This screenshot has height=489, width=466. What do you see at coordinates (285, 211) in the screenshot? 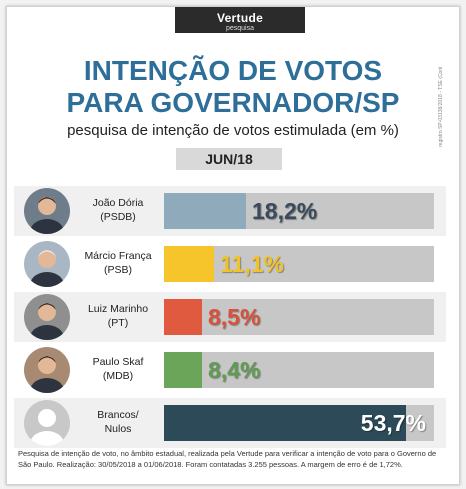
I see `value-label: 18,2%` at bounding box center [285, 211].